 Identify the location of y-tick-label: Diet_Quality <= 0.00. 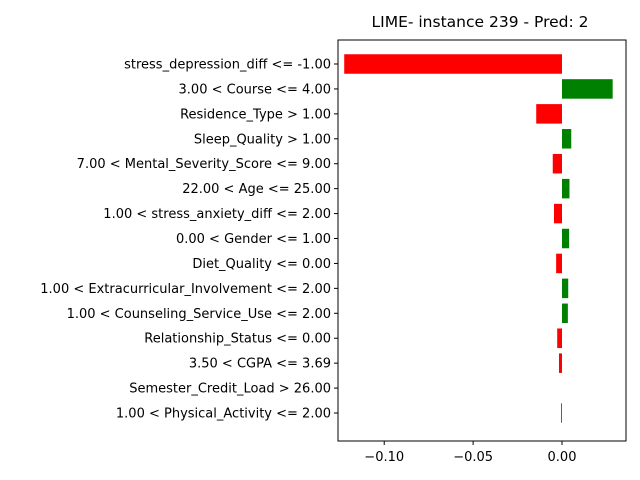
(261, 264).